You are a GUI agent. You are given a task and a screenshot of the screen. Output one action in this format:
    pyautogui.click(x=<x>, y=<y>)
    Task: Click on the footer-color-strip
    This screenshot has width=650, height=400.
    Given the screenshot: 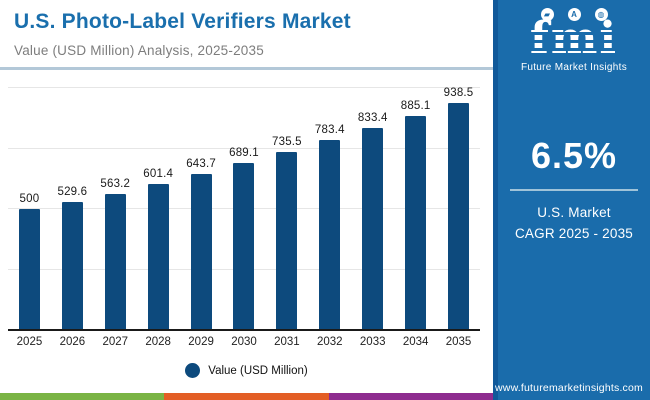 What is the action you would take?
    pyautogui.click(x=246, y=396)
    